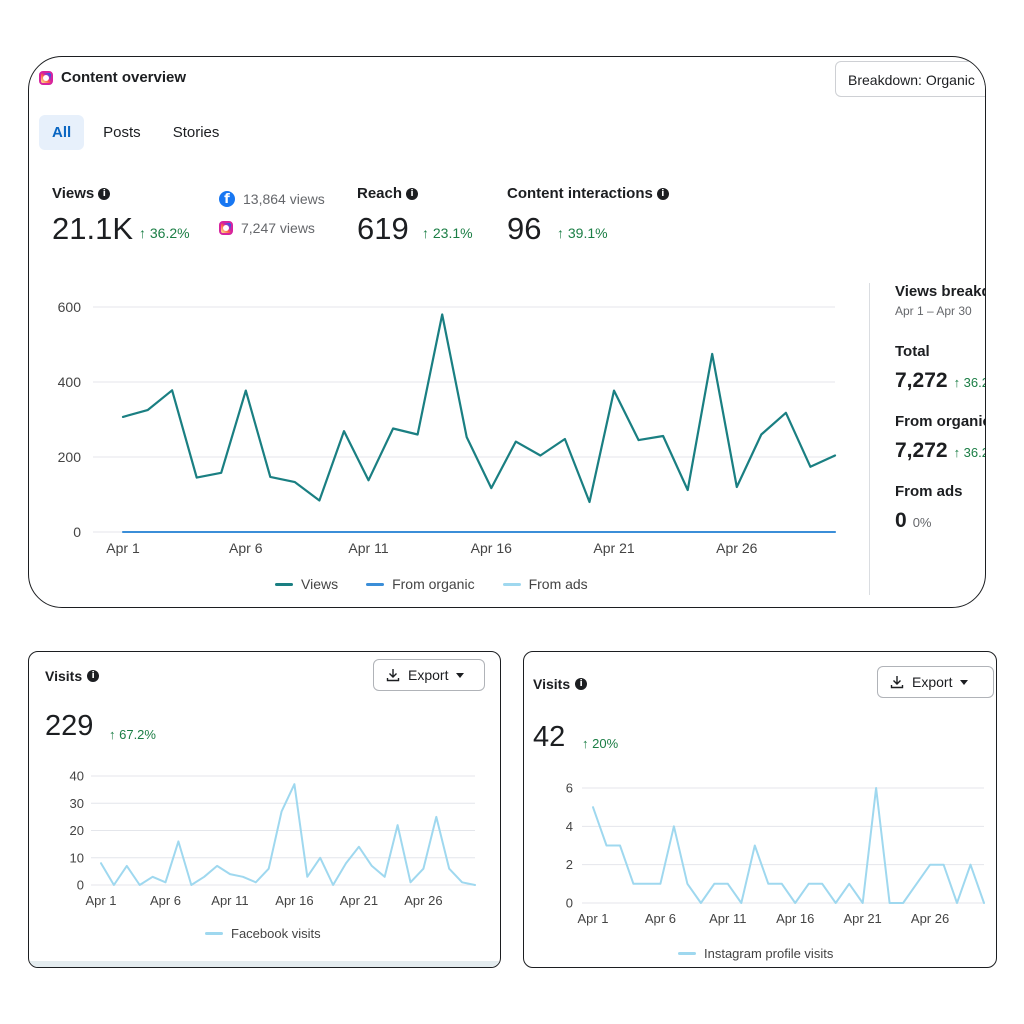  What do you see at coordinates (62, 132) in the screenshot?
I see `tab-all: All` at bounding box center [62, 132].